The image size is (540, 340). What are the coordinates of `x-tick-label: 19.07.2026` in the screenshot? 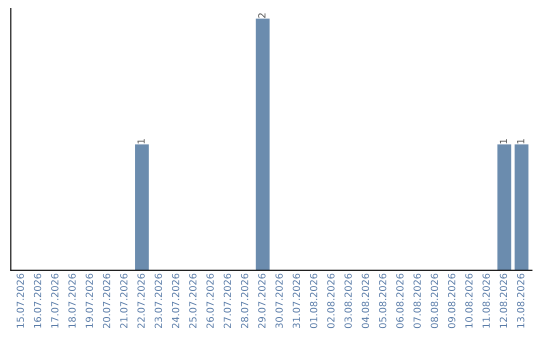 It's located at (89, 301).